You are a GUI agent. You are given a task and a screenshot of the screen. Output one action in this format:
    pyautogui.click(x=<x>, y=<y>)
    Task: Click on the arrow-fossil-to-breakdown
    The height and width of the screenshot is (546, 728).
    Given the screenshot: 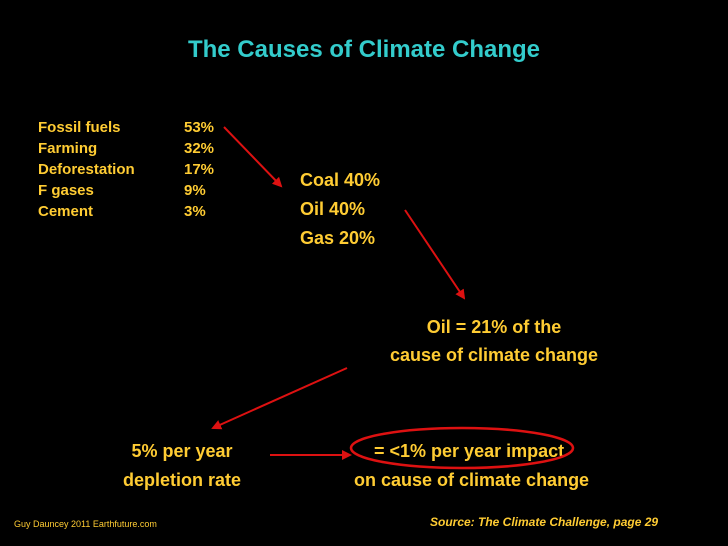 What is the action you would take?
    pyautogui.click(x=253, y=157)
    